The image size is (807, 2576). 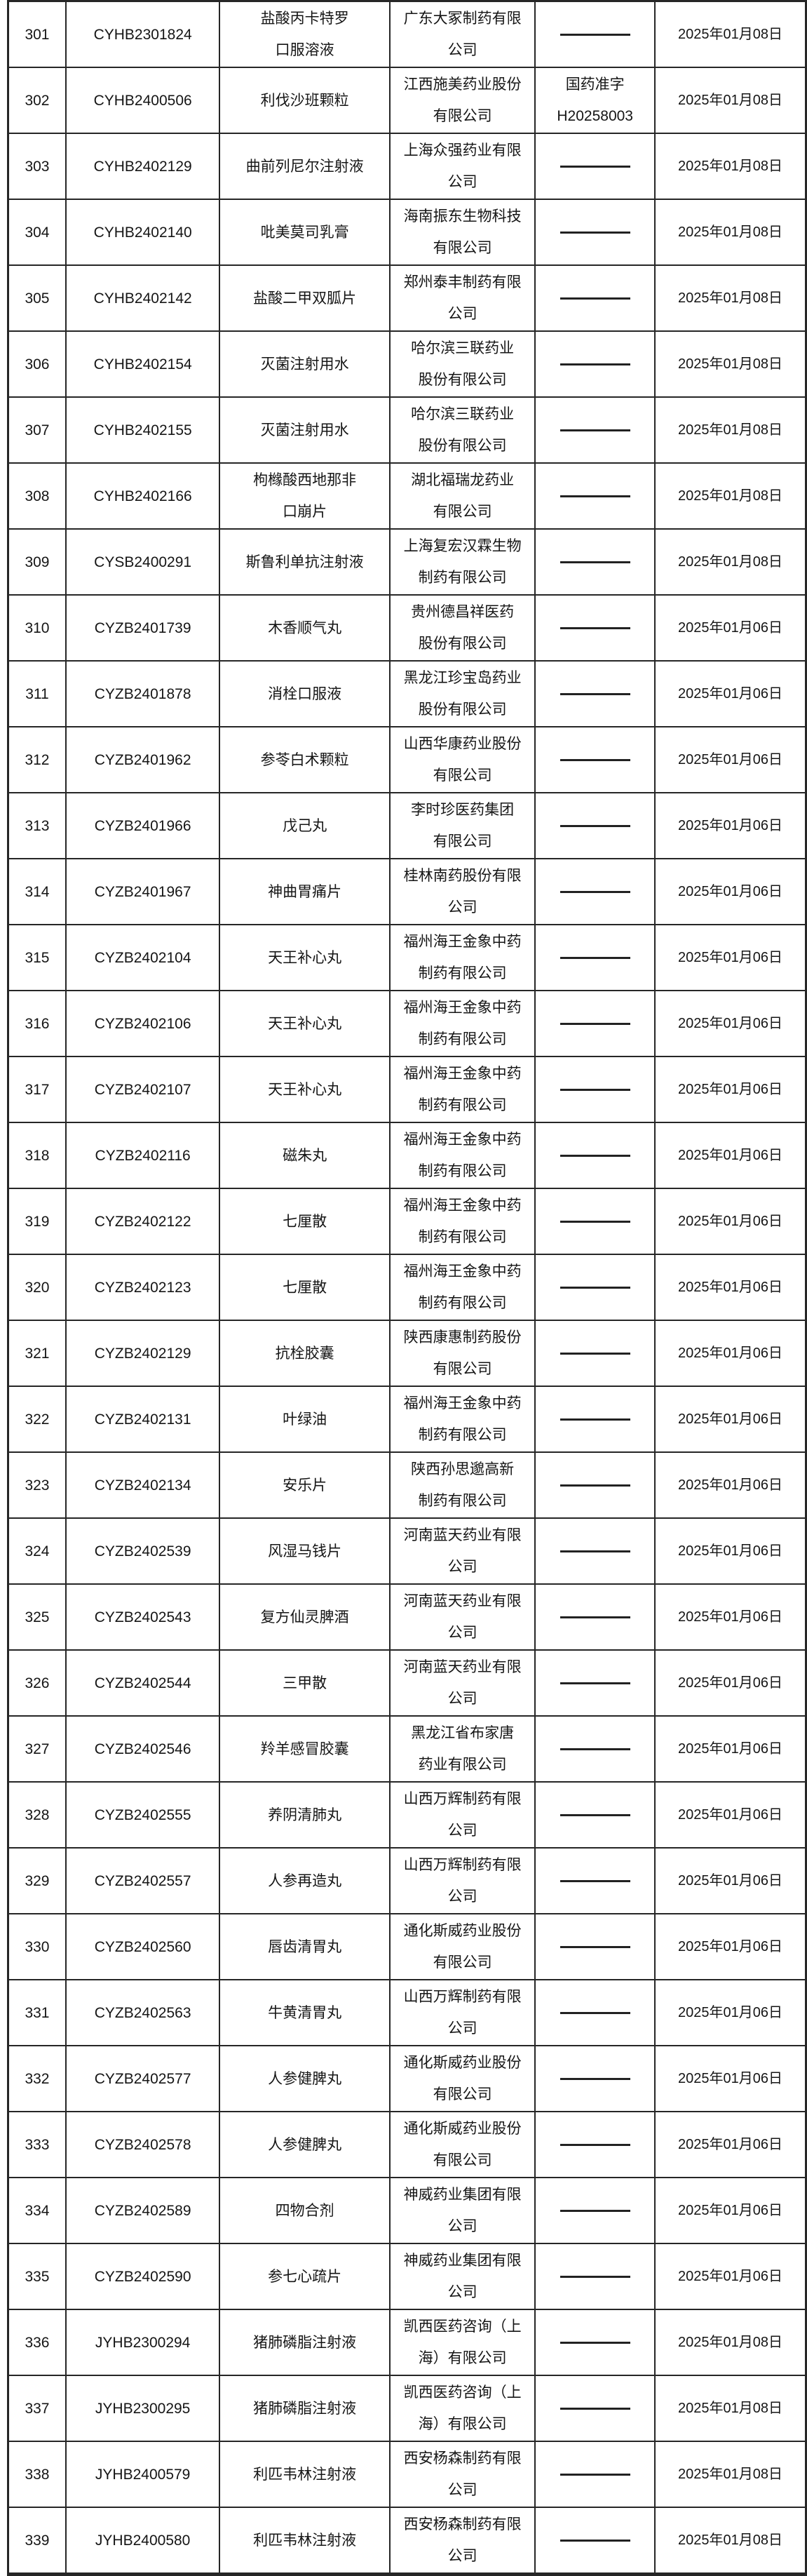 I want to click on cell-acceptance-no: JYHB2300295, so click(x=143, y=2408).